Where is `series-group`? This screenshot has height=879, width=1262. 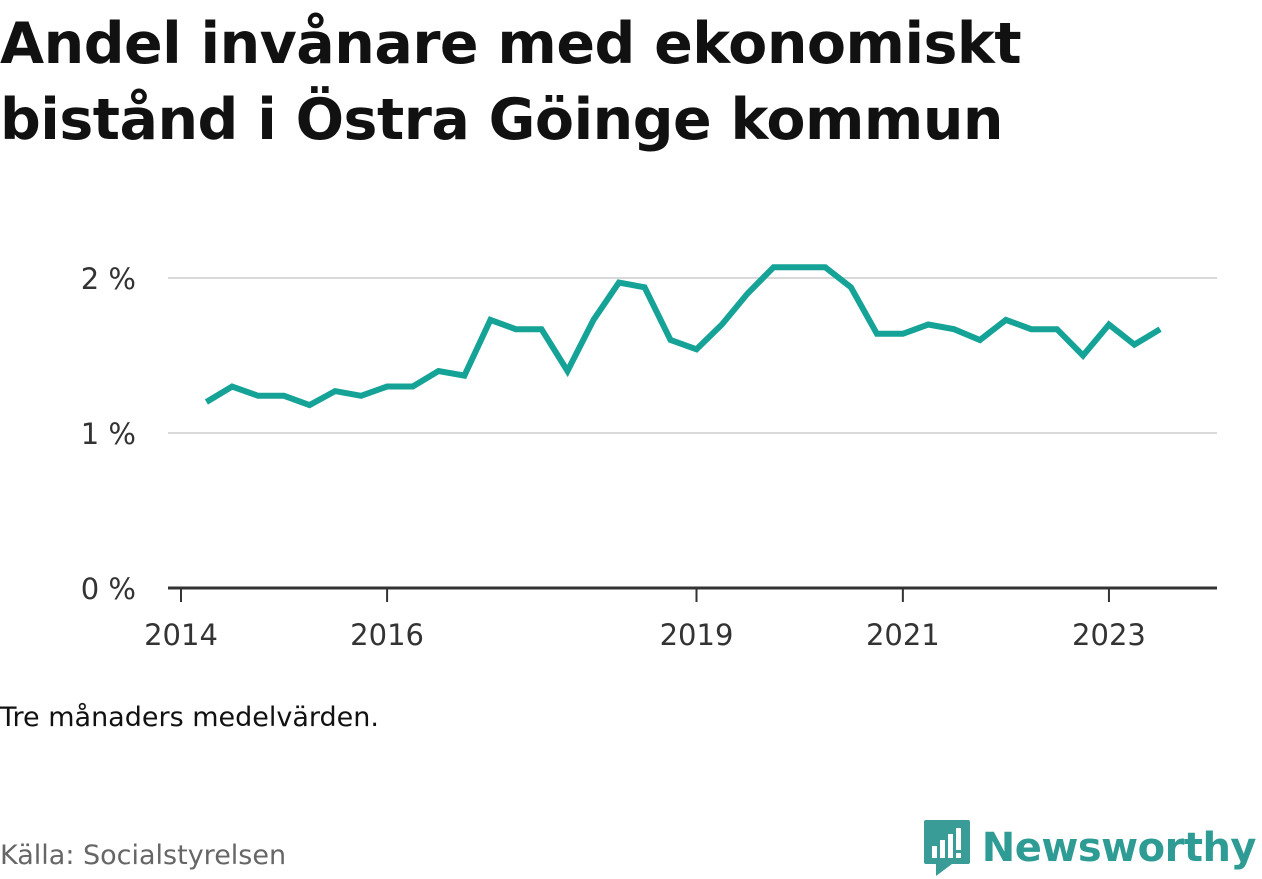 series-group is located at coordinates (683, 336).